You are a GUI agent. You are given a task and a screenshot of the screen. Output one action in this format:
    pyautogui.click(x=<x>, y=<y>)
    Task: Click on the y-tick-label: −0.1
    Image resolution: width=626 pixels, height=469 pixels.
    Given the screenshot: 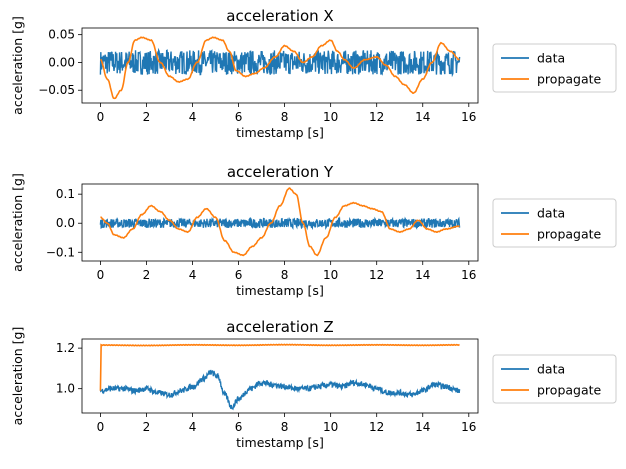 What is the action you would take?
    pyautogui.click(x=60, y=252)
    